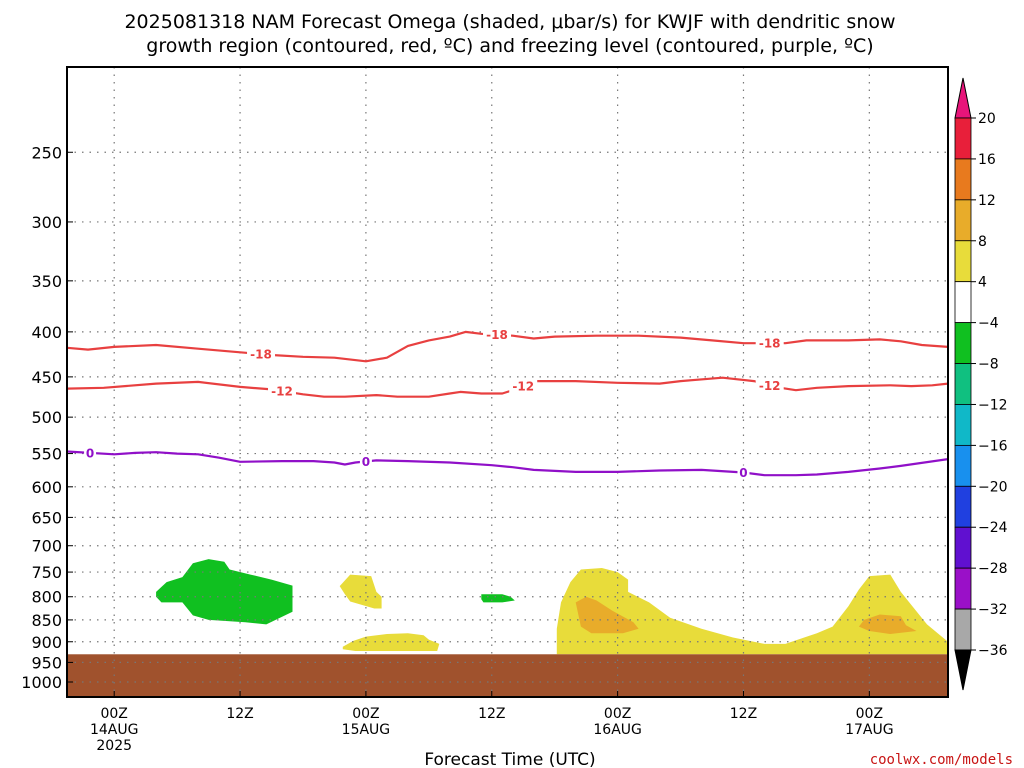 This screenshot has width=1024, height=768. Describe the element at coordinates (507, 346) in the screenshot. I see `contour-temp--18` at that location.